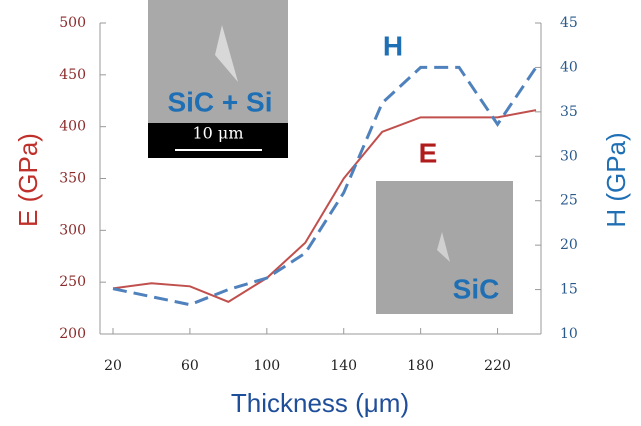 The height and width of the screenshot is (426, 641). Describe the element at coordinates (569, 67) in the screenshot. I see `y2-tick-label: 40` at that location.